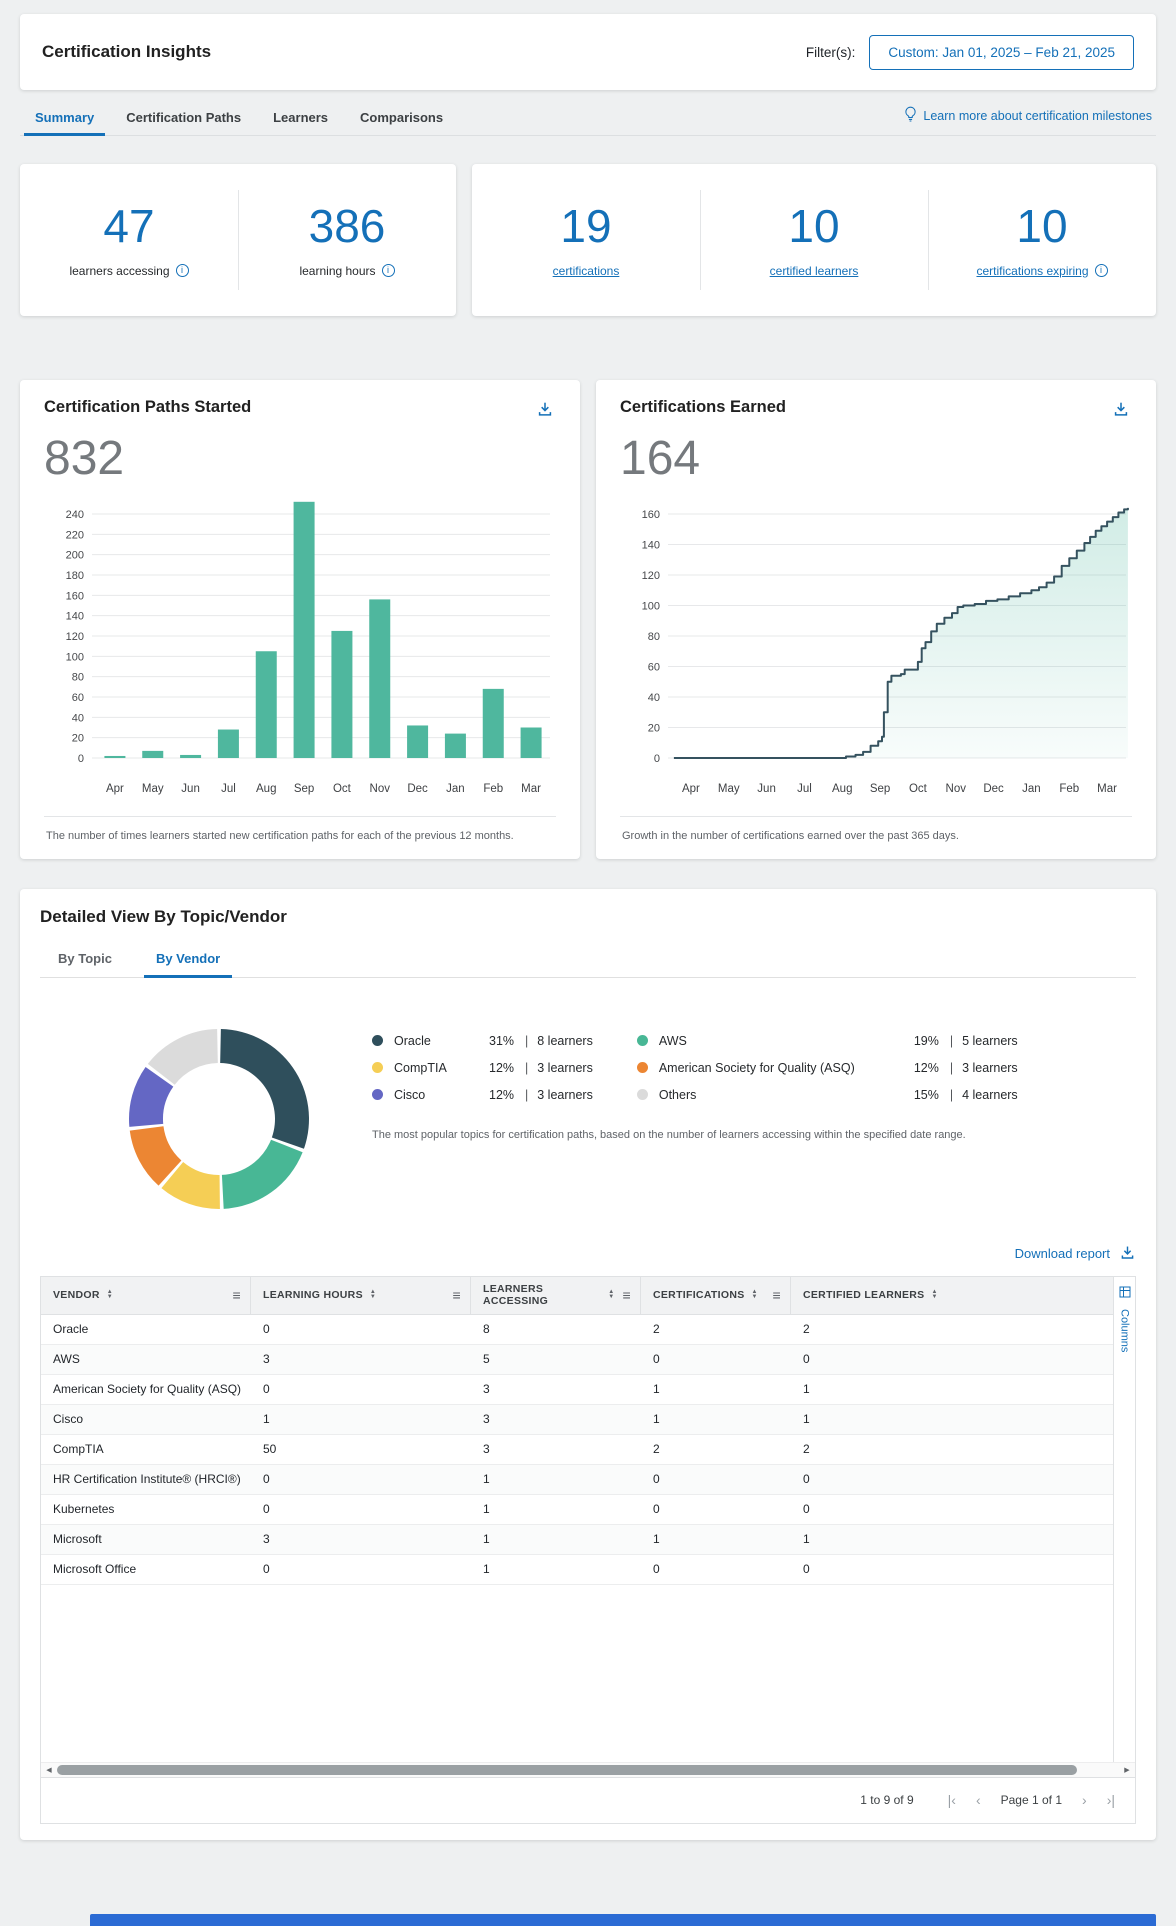 Image resolution: width=1176 pixels, height=1926 pixels. Describe the element at coordinates (163, 916) in the screenshot. I see `detailed-view-title: Detailed View By Topic/Vendor` at that location.